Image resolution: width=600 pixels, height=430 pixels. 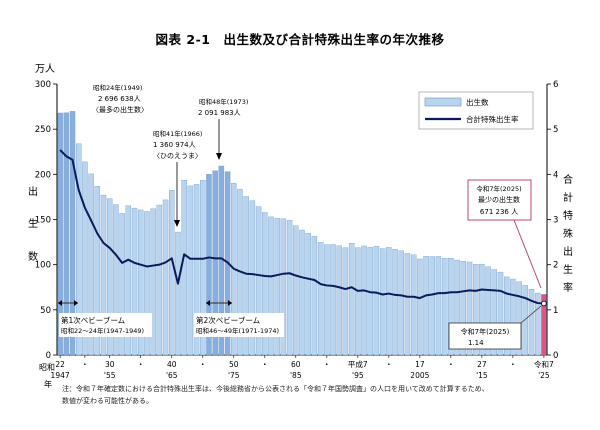 I want to click on annotation-line: 1 360 974人, so click(x=174, y=145).